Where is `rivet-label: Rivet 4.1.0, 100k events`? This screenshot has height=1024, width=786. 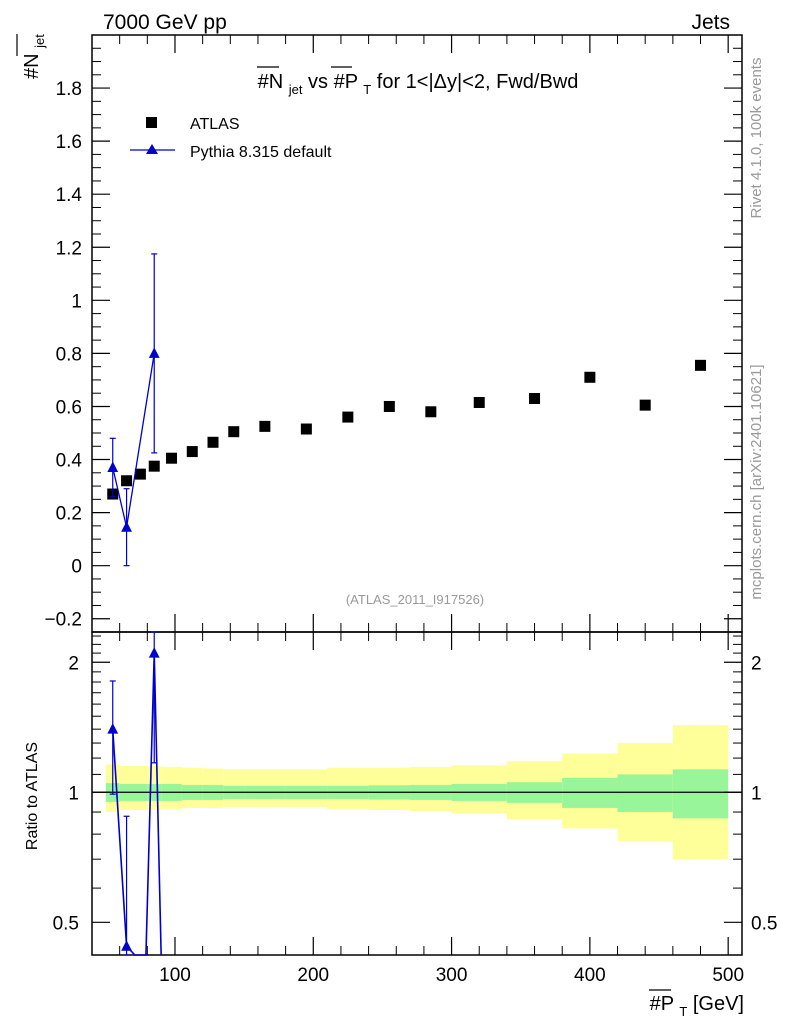
rivet-label: Rivet 4.1.0, 100k events is located at coordinates (756, 138).